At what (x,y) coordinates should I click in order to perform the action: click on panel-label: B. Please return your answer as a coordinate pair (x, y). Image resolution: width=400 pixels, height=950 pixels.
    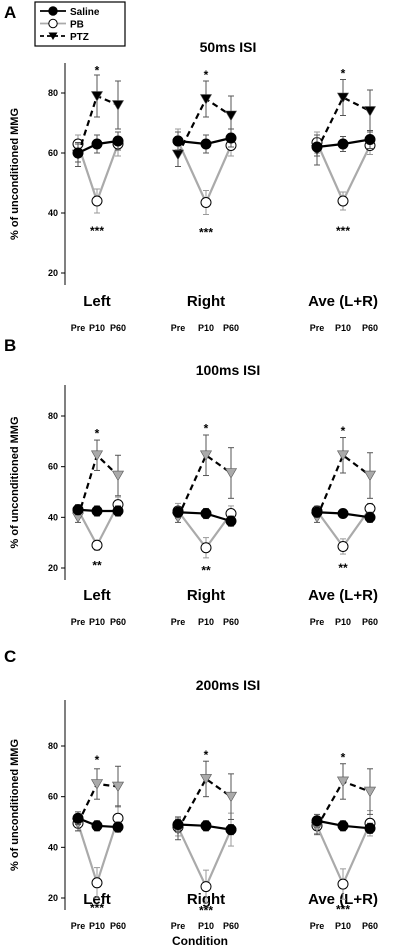
    Looking at the image, I should click on (10, 345).